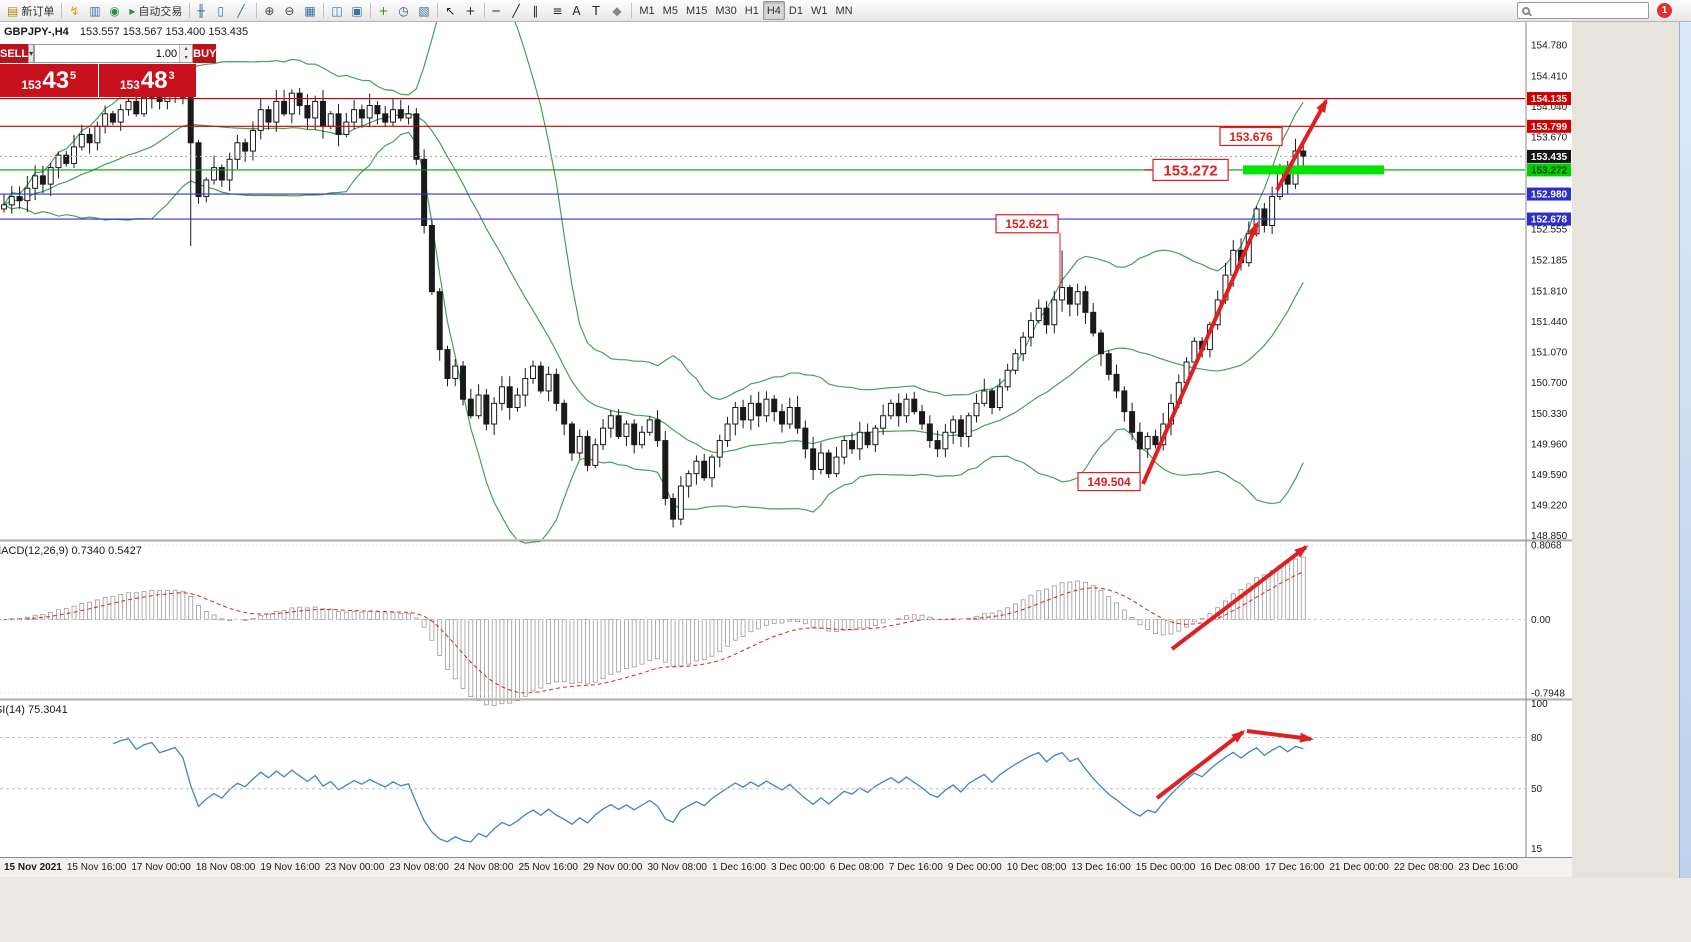 The image size is (1691, 942). I want to click on channel-tool-button: ∥, so click(538, 10).